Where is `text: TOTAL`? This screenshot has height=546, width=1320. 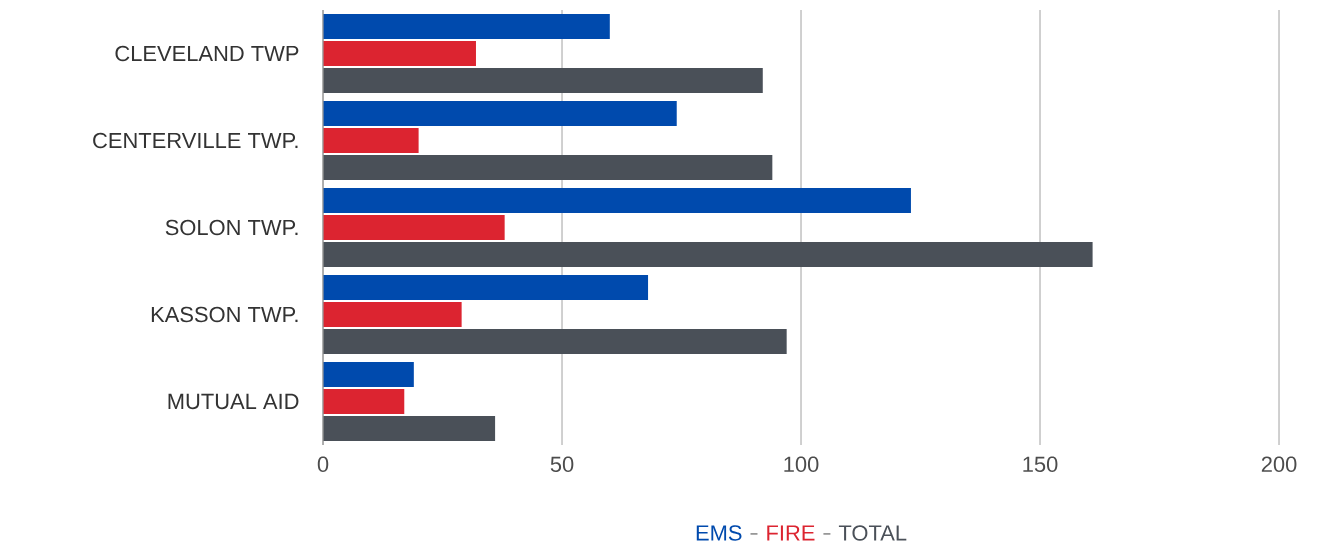 text: TOTAL is located at coordinates (872, 533).